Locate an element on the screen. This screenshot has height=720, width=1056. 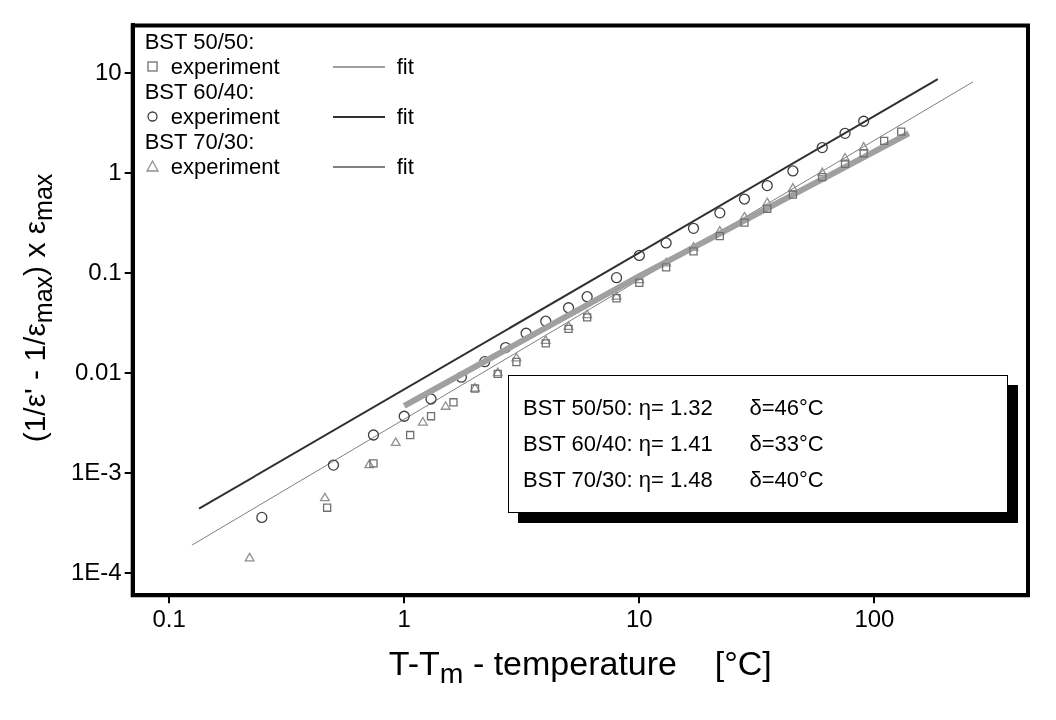
x-axis-title: T-T$_{m}$ - temperature [°C] is located at coordinates (580, 667).